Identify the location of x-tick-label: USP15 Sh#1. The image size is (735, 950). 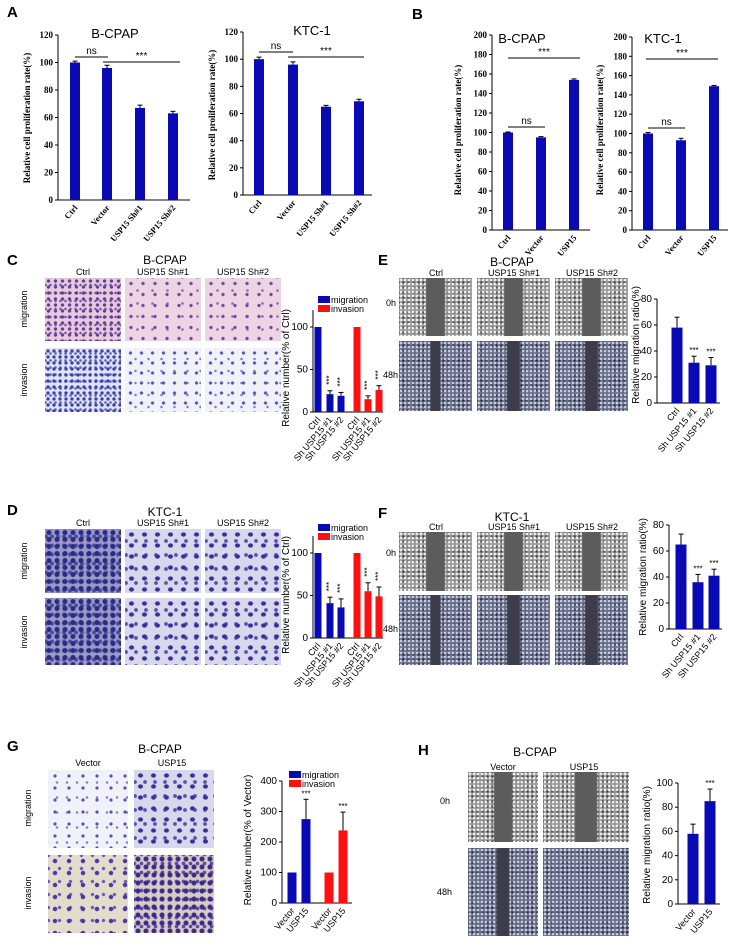
(126, 223).